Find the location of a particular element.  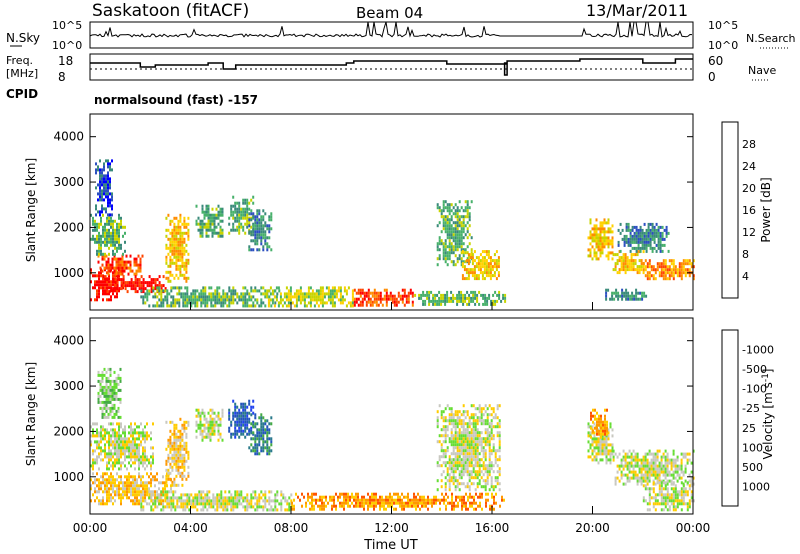

velocity-blob is located at coordinates (109, 393).